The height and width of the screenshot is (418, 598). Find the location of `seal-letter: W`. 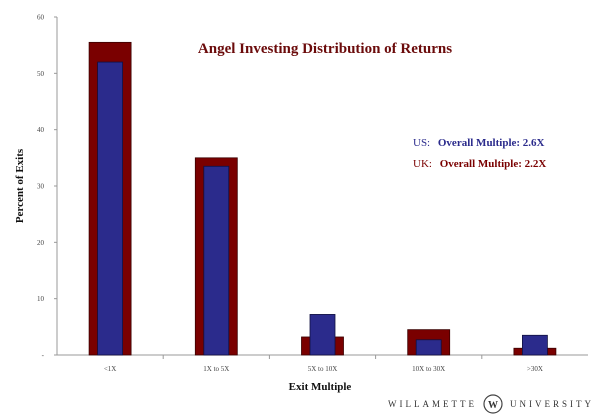

seal-letter: W is located at coordinates (493, 405).